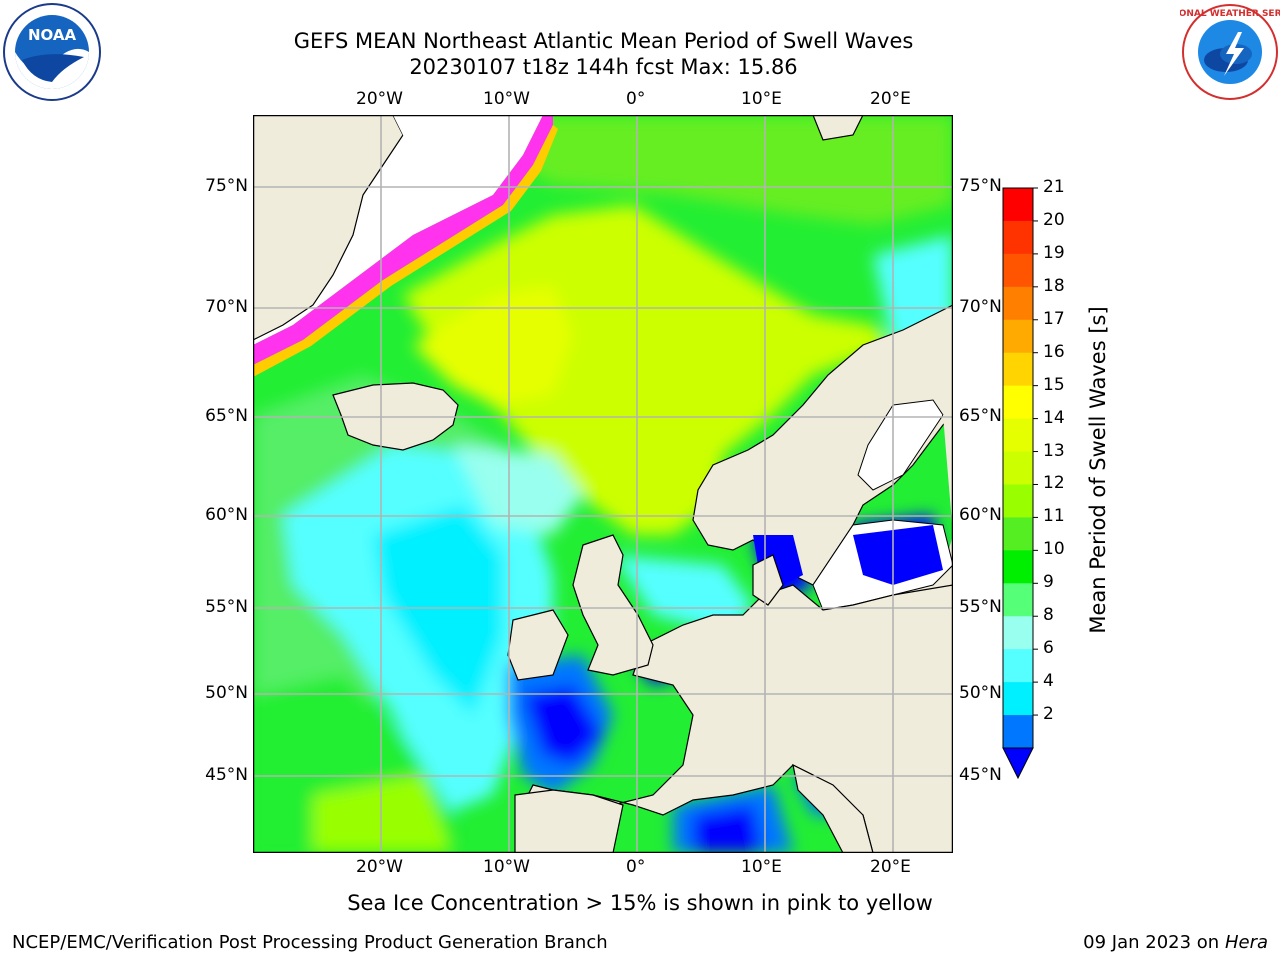 The image size is (1280, 960). What do you see at coordinates (1054, 450) in the screenshot?
I see `colorbar-tick-label: 13` at bounding box center [1054, 450].